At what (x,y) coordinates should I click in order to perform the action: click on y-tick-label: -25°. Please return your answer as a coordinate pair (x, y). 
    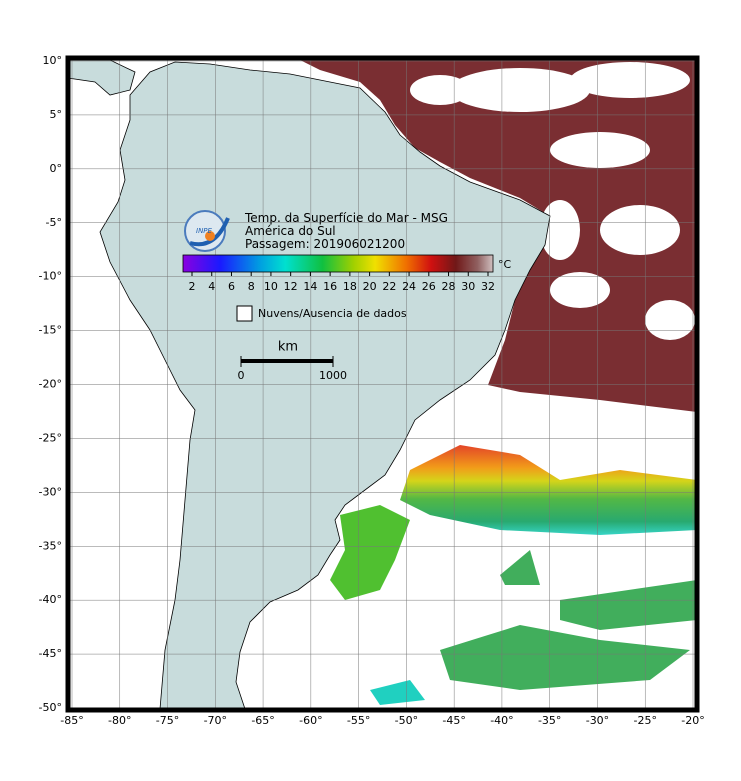
    Looking at the image, I should click on (50, 437).